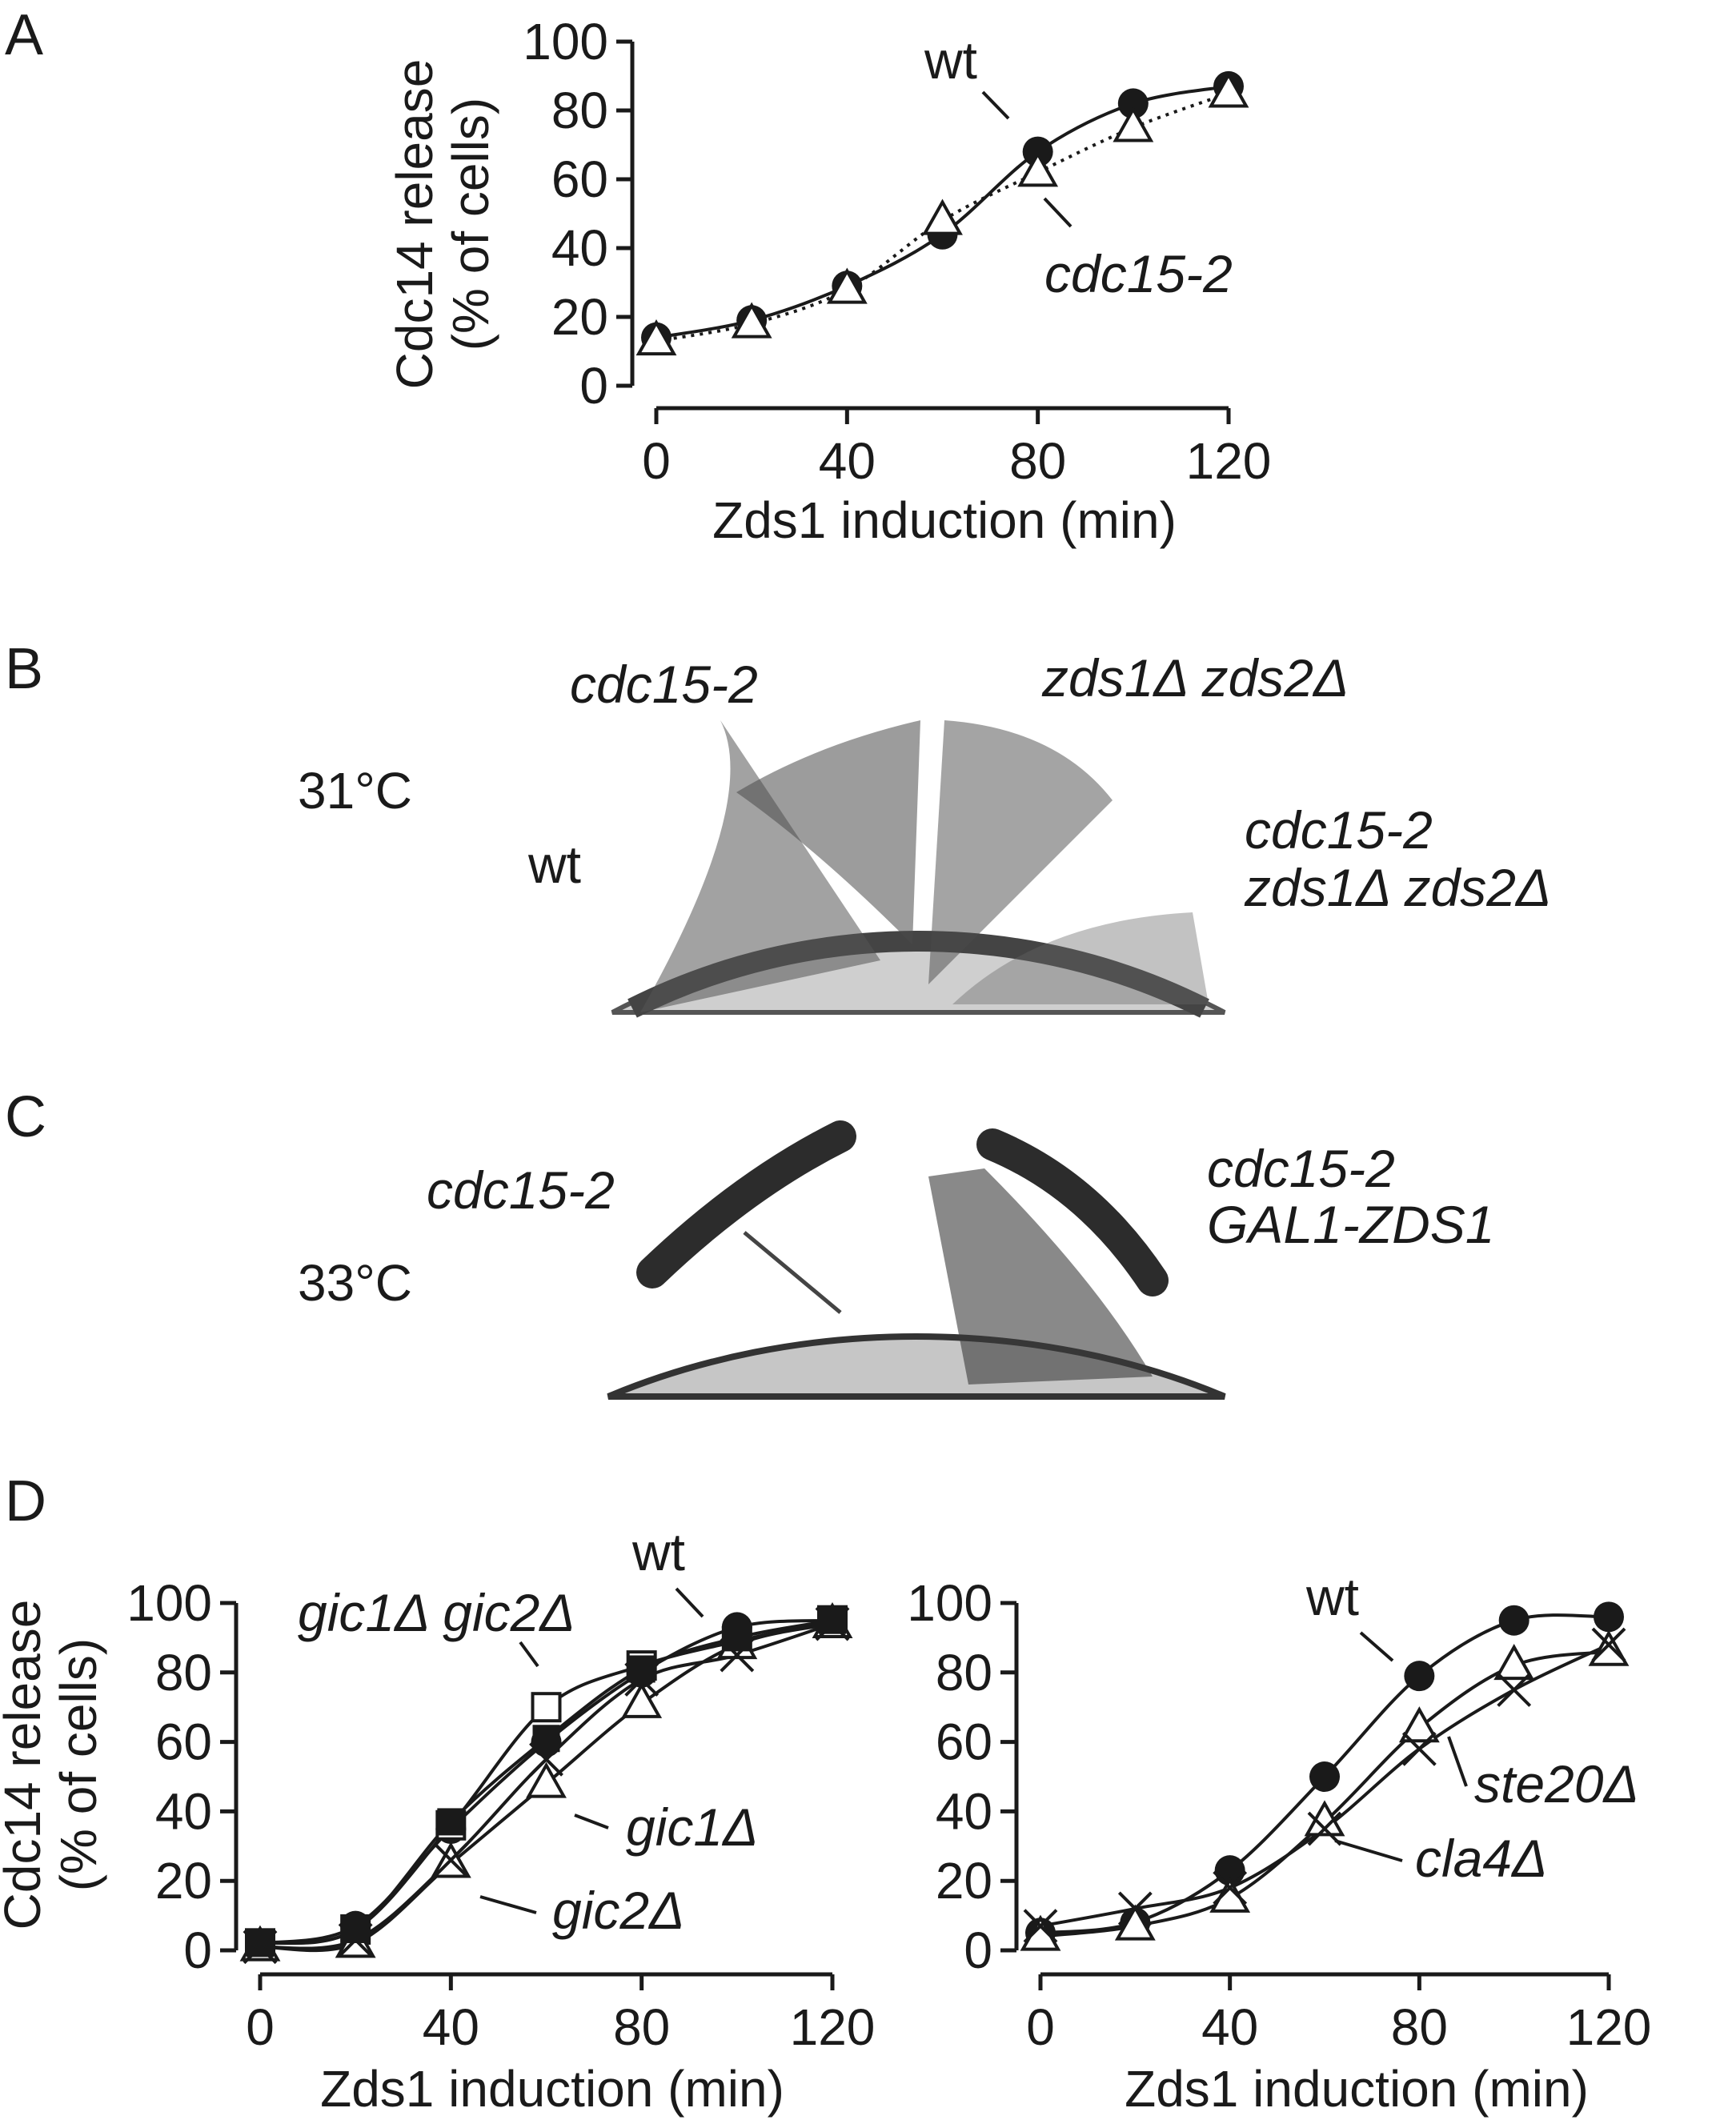 Image resolution: width=1736 pixels, height=2120 pixels. Describe the element at coordinates (1514, 1663) in the screenshot. I see `point-ste20--5` at that location.